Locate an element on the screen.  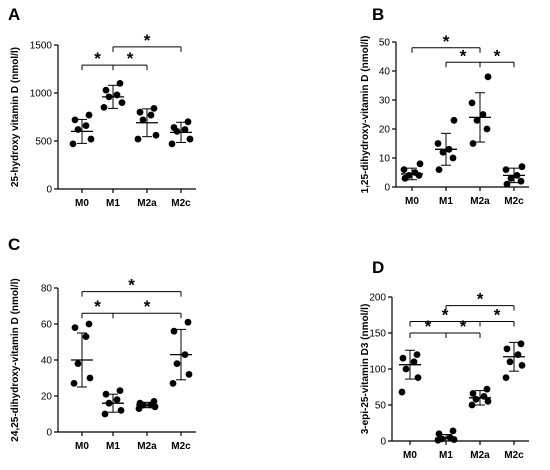
y-axis-label: 24,25-dihydroxy-vitamin D (nmol/l) is located at coordinates (15, 359).